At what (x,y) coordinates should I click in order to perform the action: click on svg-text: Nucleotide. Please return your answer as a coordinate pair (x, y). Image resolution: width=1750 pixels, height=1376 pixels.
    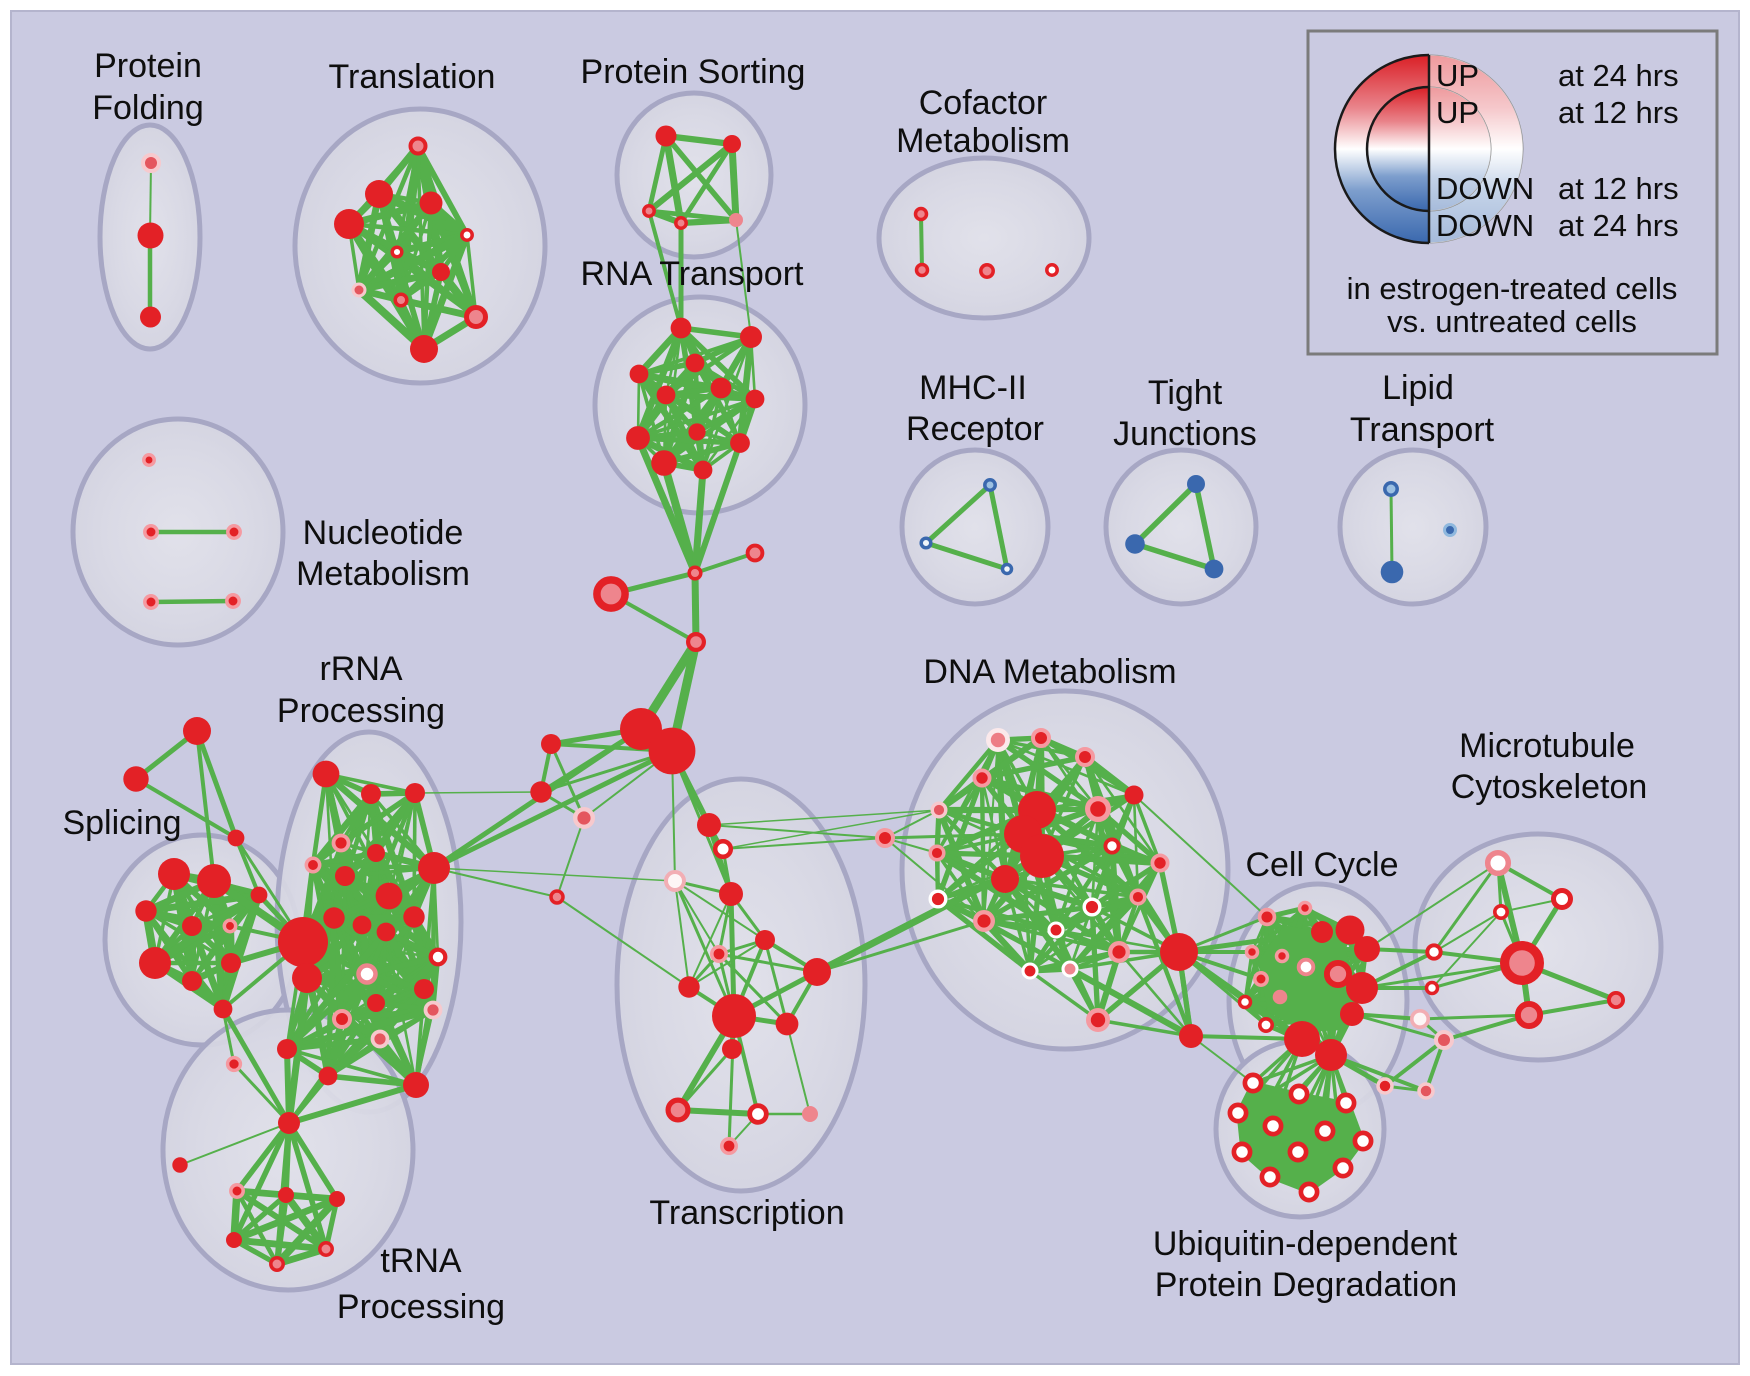
    Looking at the image, I should click on (383, 533).